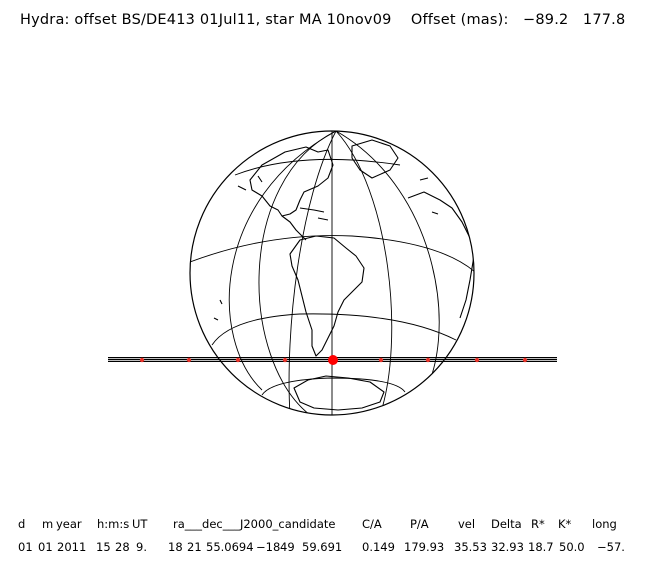  Describe the element at coordinates (378, 547) in the screenshot. I see `row-cell: 0.149` at that location.